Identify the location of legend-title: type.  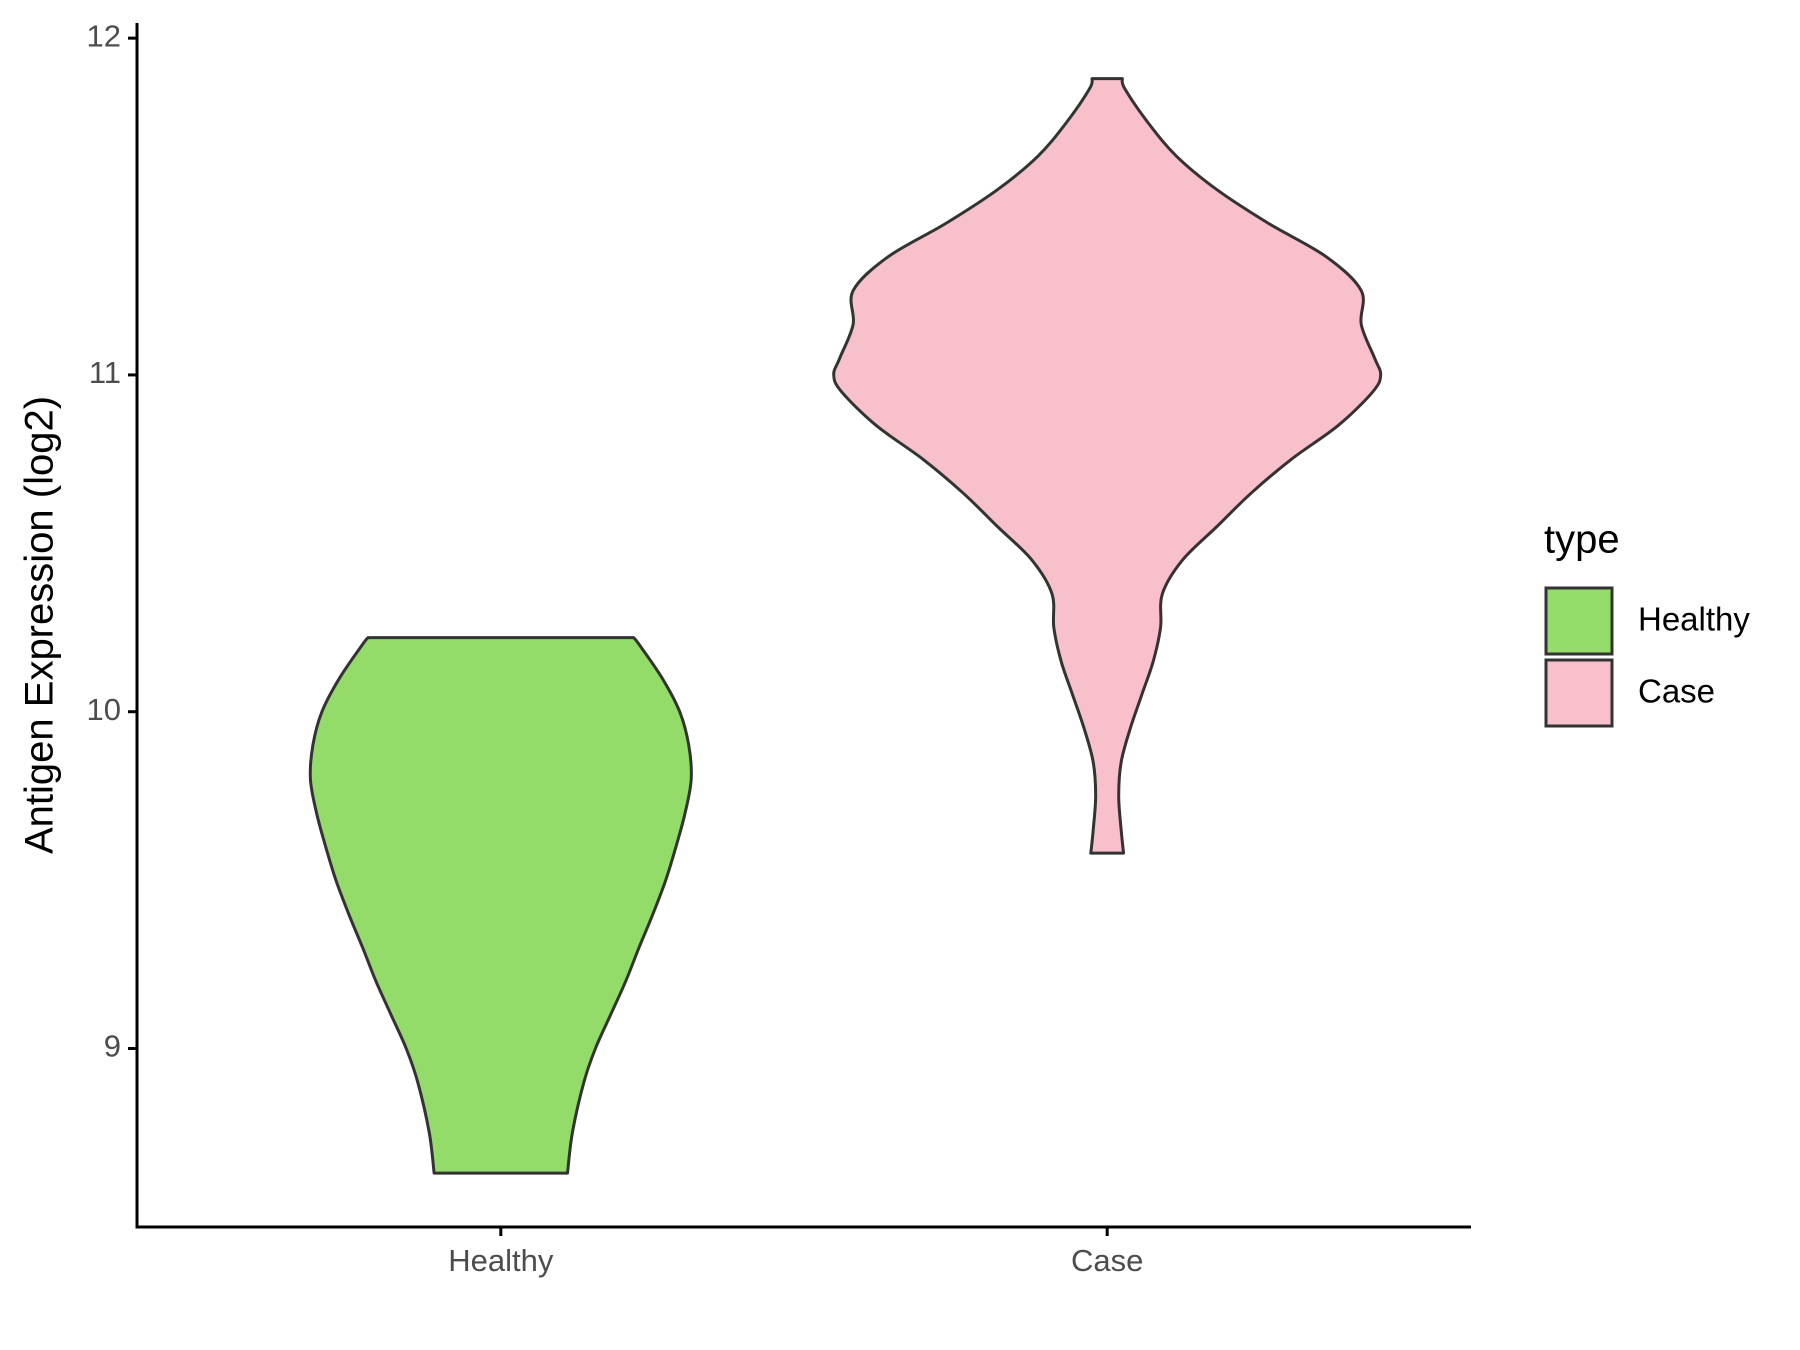
(1582, 540).